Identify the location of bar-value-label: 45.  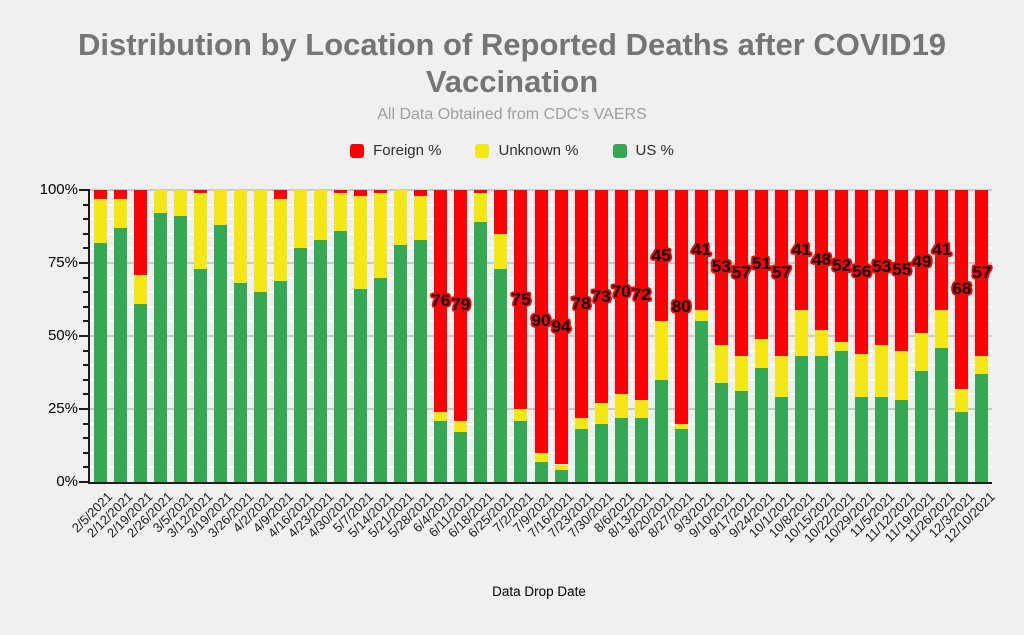
(661, 255).